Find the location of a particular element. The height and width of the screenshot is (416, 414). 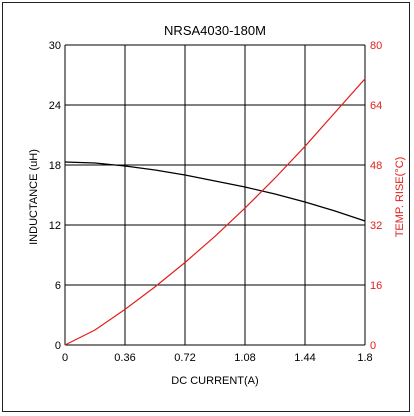

y-right-tick-label: 32 is located at coordinates (376, 226).